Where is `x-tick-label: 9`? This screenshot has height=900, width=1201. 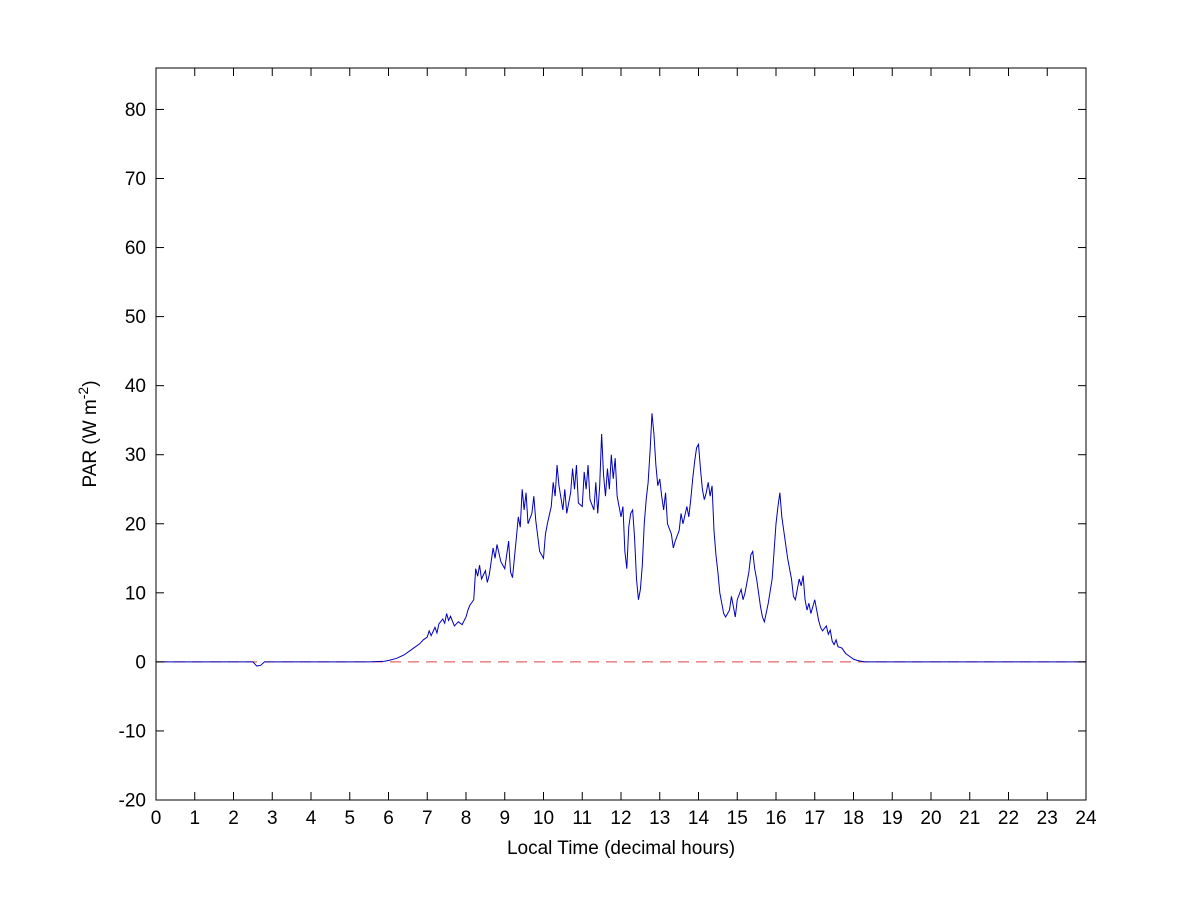
x-tick-label: 9 is located at coordinates (504, 818).